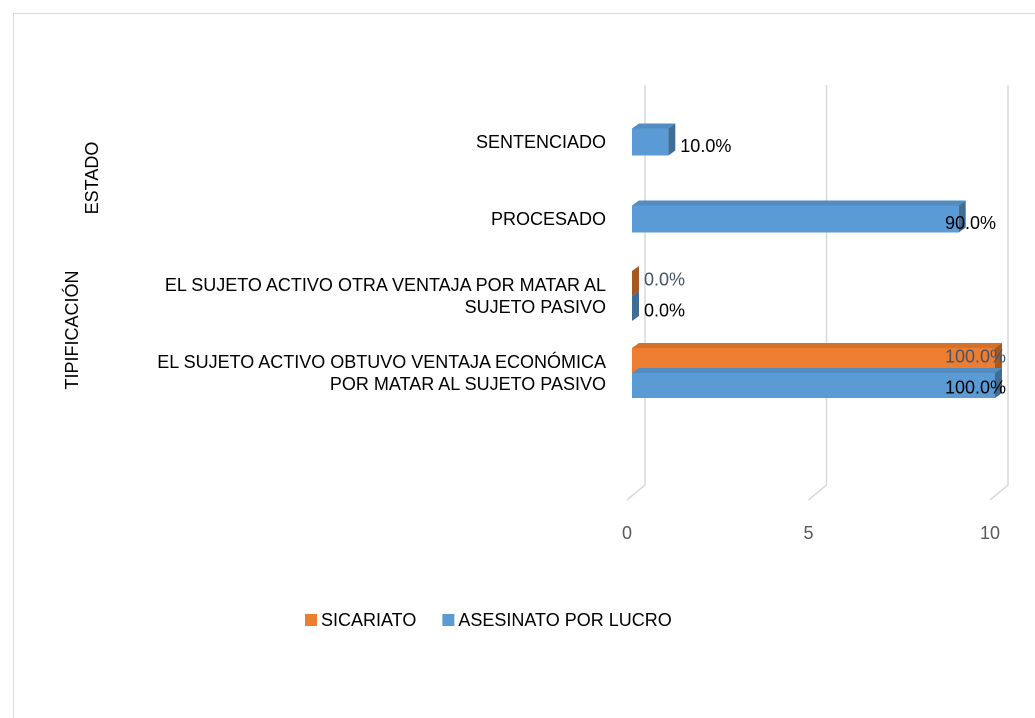 Image resolution: width=1035 pixels, height=718 pixels. I want to click on category-label: PROCESADO, so click(548, 219).